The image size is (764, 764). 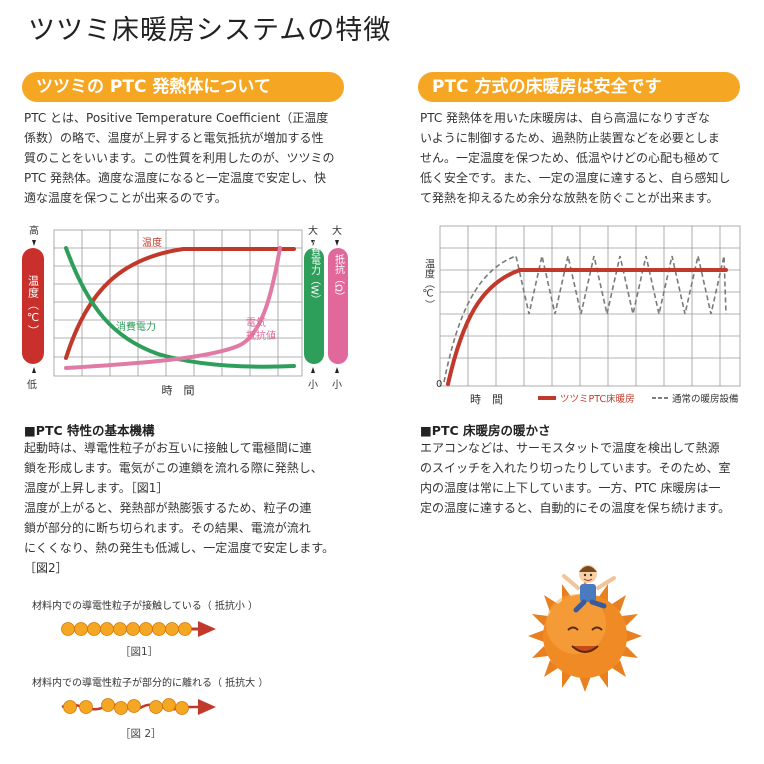 What do you see at coordinates (570, 488) in the screenshot?
I see `text-line: 内の温度は常に上下しています。一方、PTC 床暖房は一` at bounding box center [570, 488].